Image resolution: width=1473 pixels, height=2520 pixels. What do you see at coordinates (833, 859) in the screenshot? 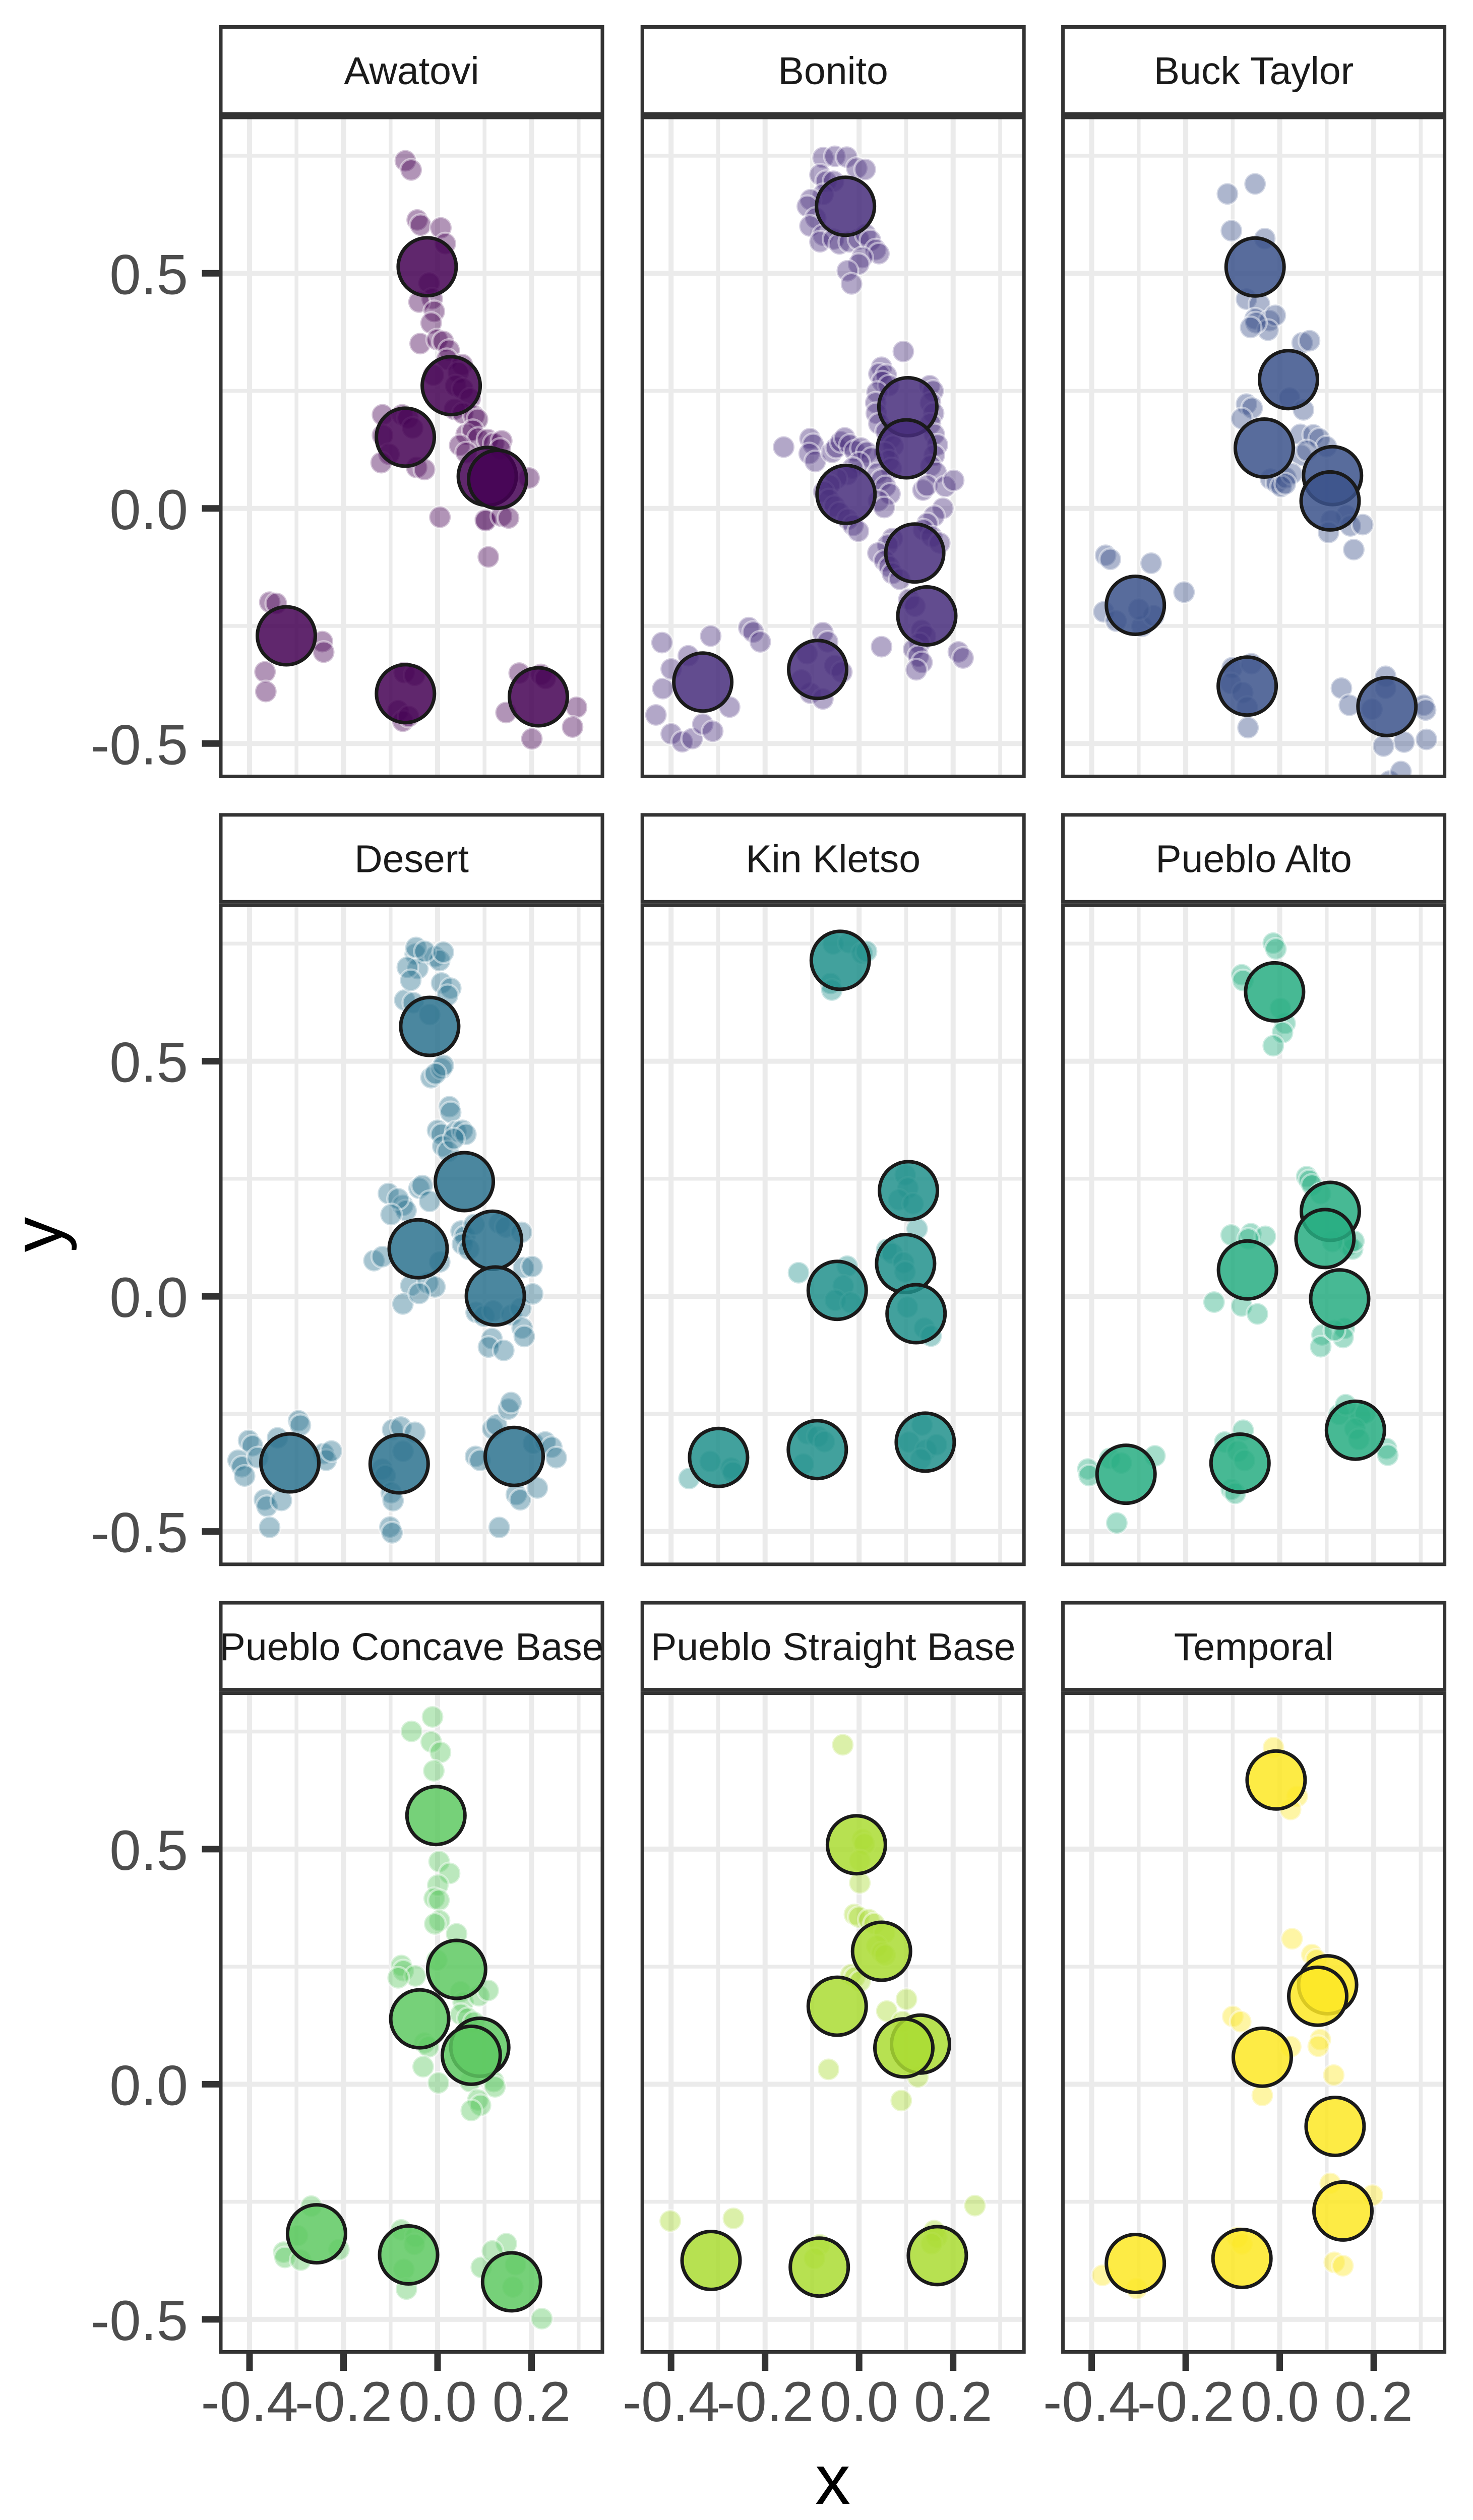
I see `svg-text: Kin Kletso` at bounding box center [833, 859].